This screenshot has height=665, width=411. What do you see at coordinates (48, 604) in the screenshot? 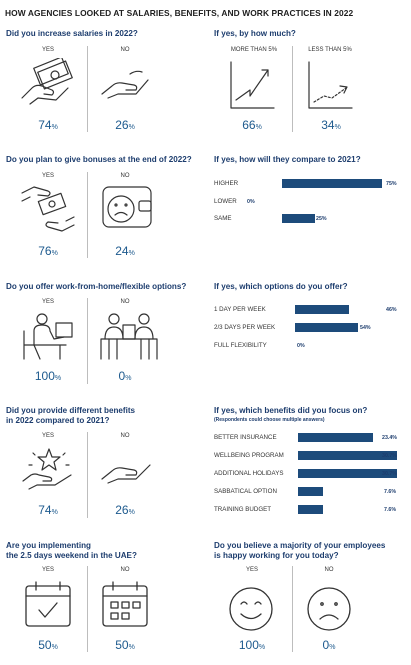
I see `calendar-check-icon` at bounding box center [48, 604].